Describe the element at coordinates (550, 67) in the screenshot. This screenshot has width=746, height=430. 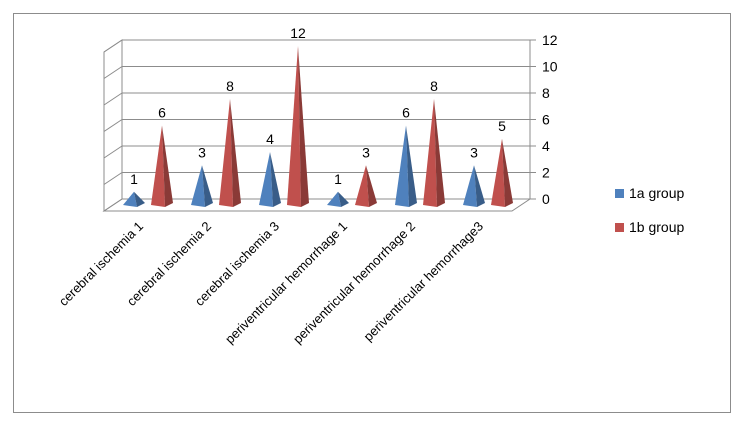
I see `y-tick-label: 10` at that location.